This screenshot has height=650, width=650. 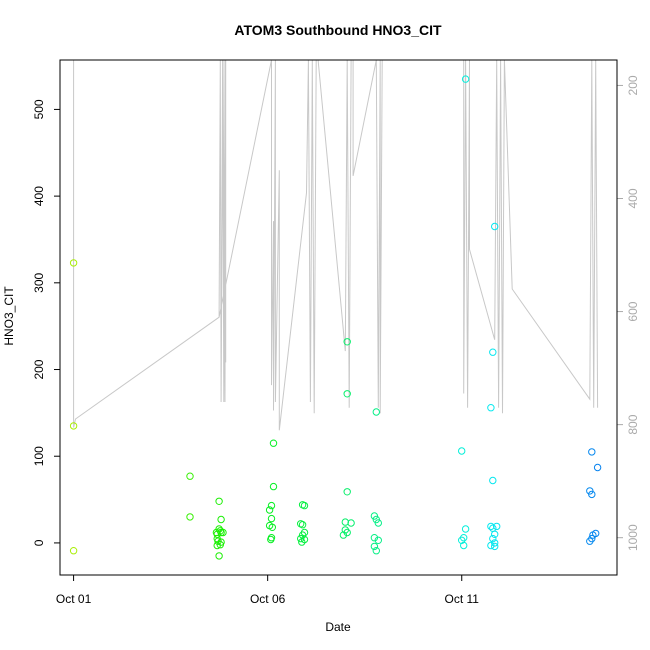 What do you see at coordinates (9, 316) in the screenshot?
I see `y-axis-label: HNO3_CIT` at bounding box center [9, 316].